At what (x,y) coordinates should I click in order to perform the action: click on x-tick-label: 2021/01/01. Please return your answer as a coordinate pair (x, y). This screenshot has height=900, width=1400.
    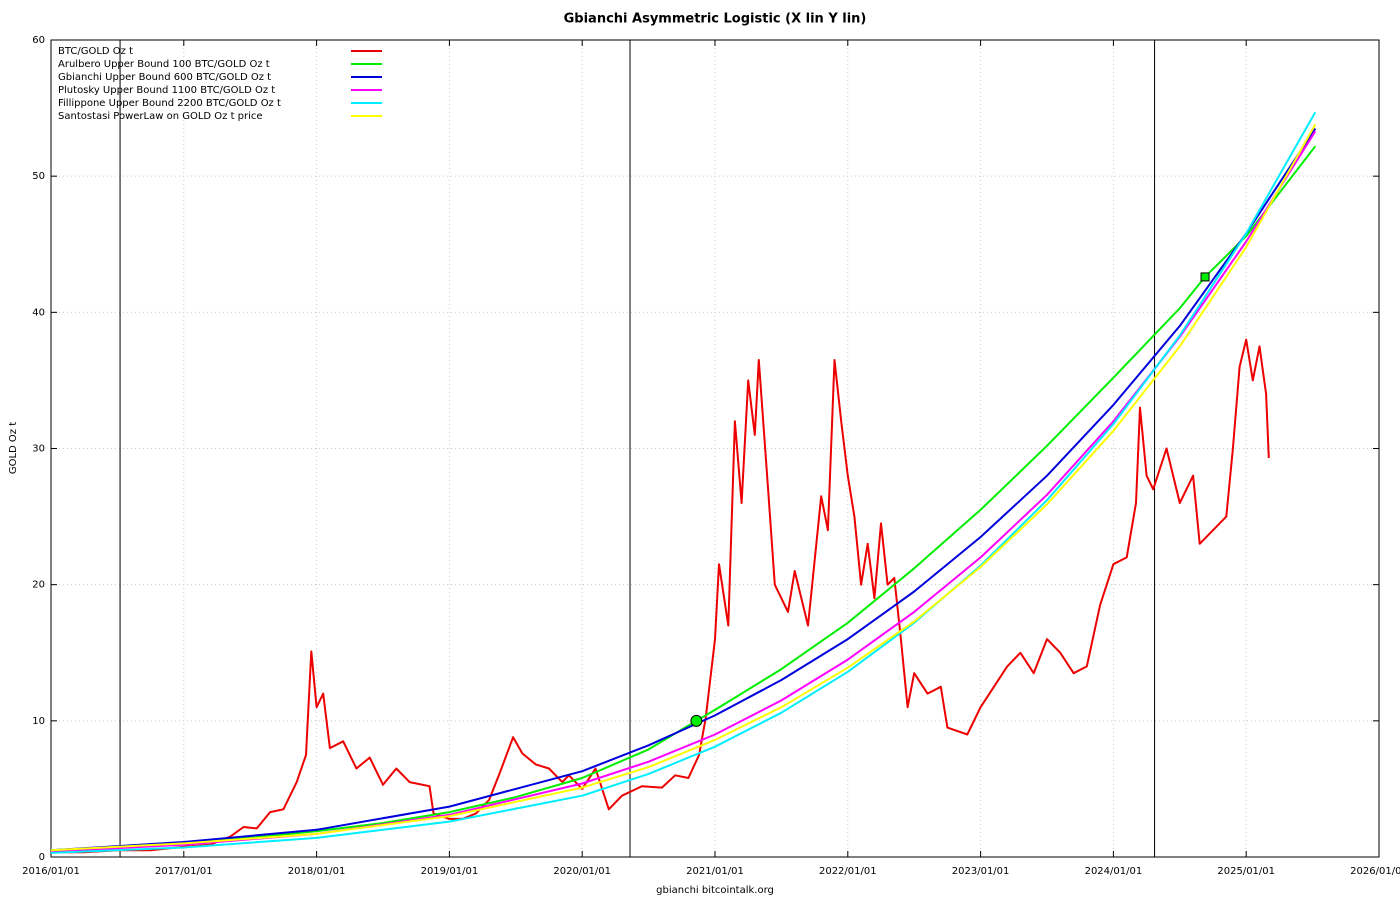
    Looking at the image, I should click on (715, 871).